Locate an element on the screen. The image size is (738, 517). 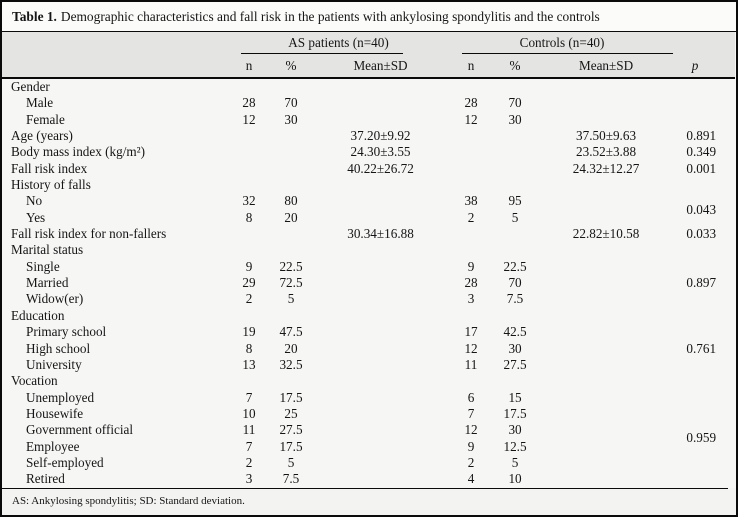
controls-pct-value: 22.5 is located at coordinates (515, 266).